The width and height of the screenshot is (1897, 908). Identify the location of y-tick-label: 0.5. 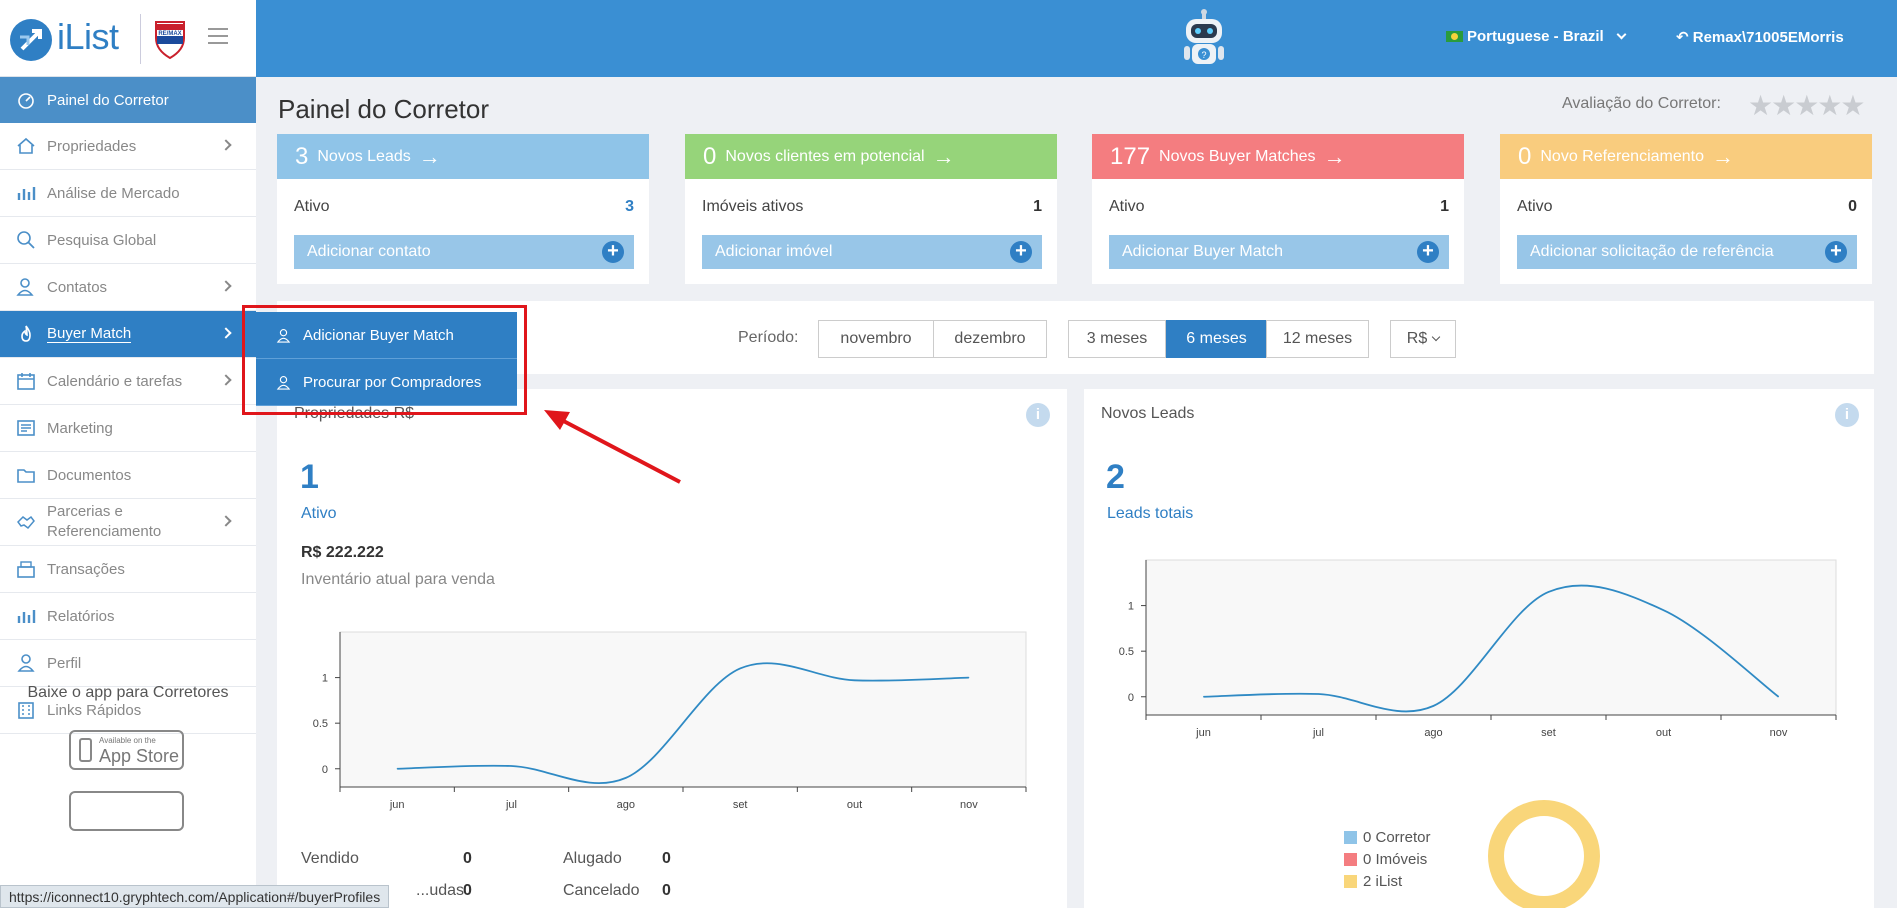
(320, 724).